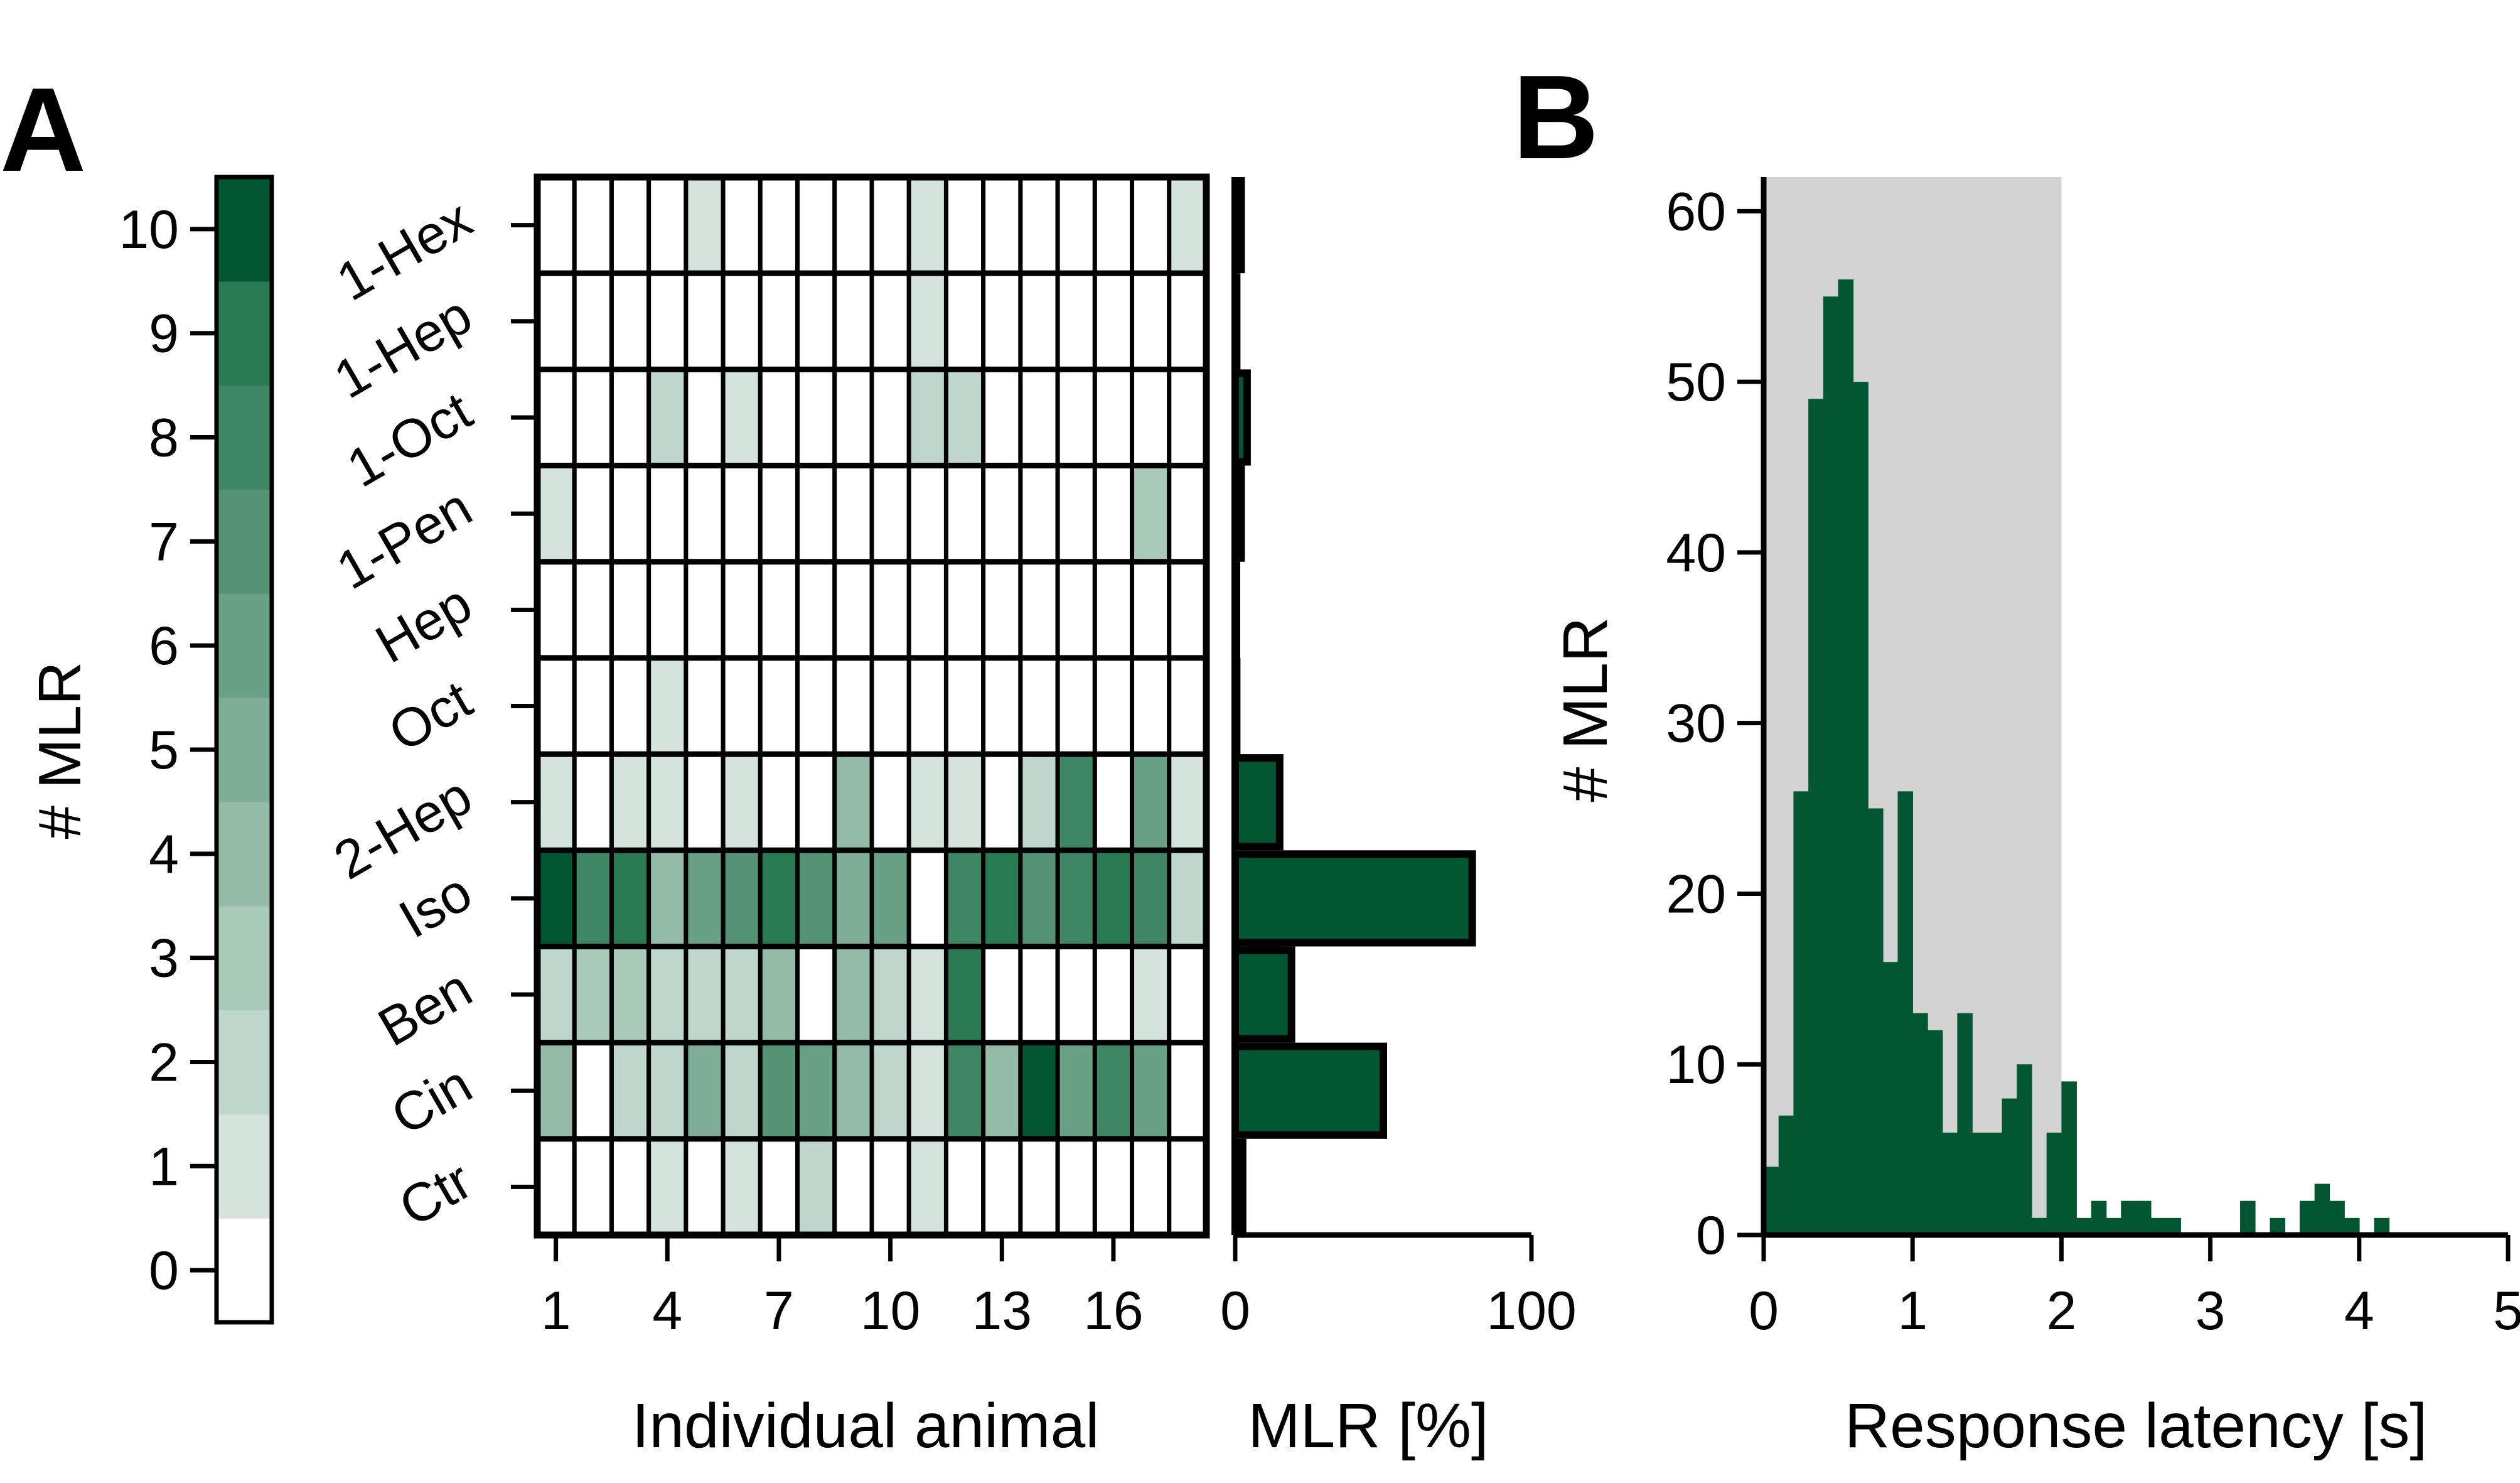 Image resolution: width=2520 pixels, height=1483 pixels. I want to click on heatmap-x-tick-label: 4, so click(667, 1311).